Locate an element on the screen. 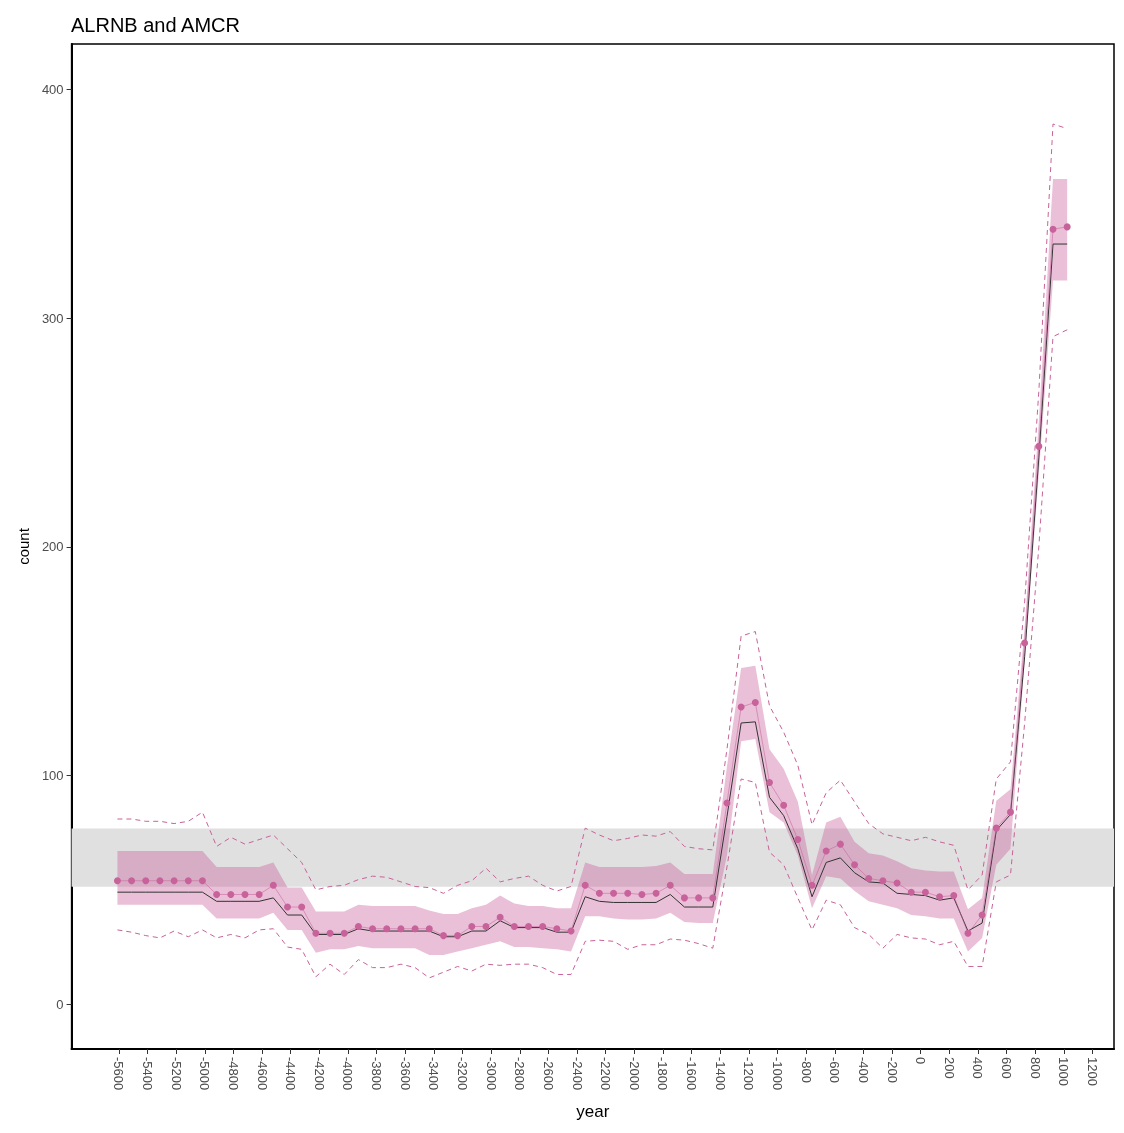  x-tick-label: -1200 is located at coordinates (749, 1074).